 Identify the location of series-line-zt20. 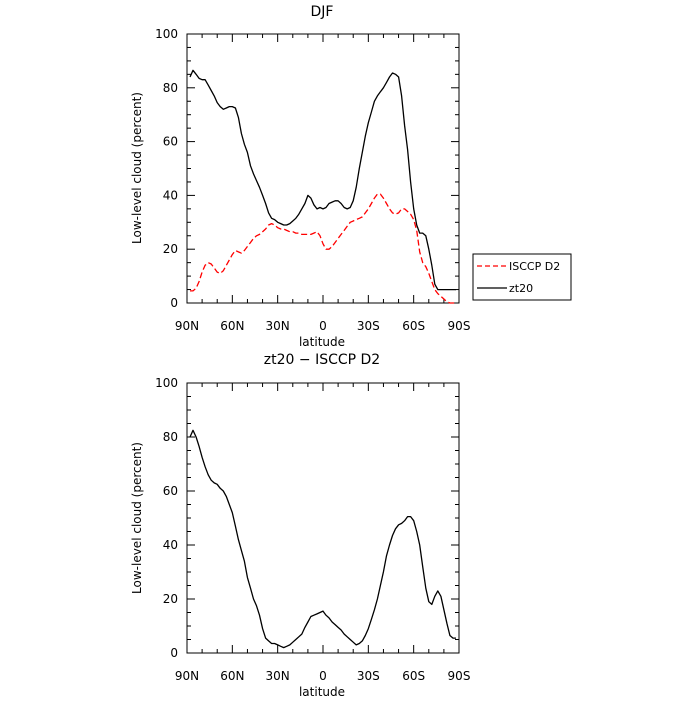
(322, 180).